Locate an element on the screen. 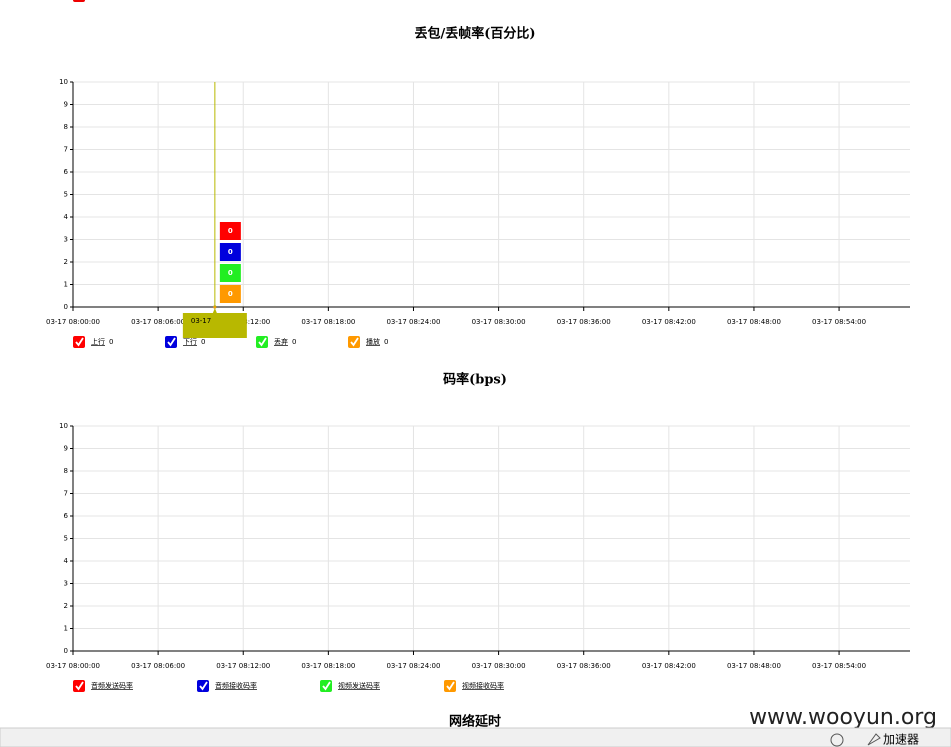  status-bar is located at coordinates (475, 737).